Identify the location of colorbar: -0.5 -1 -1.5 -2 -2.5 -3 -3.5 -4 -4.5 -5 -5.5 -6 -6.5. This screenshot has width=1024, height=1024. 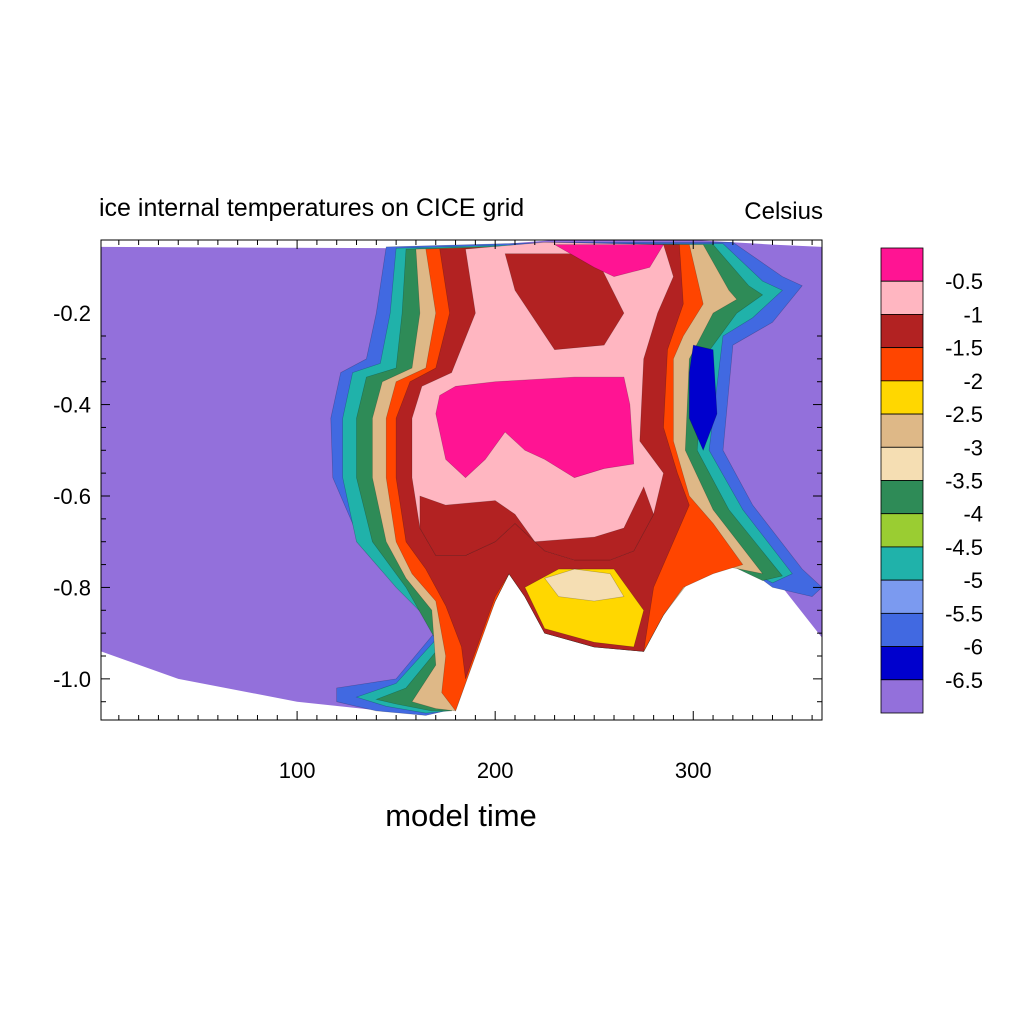
(931, 480).